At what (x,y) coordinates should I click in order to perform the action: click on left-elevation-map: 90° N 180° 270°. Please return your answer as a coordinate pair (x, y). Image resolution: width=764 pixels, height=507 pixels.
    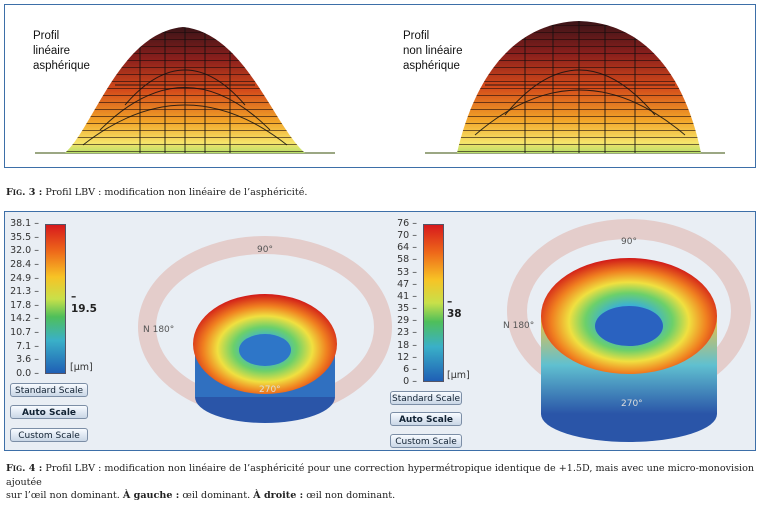
    Looking at the image, I should click on (265, 329).